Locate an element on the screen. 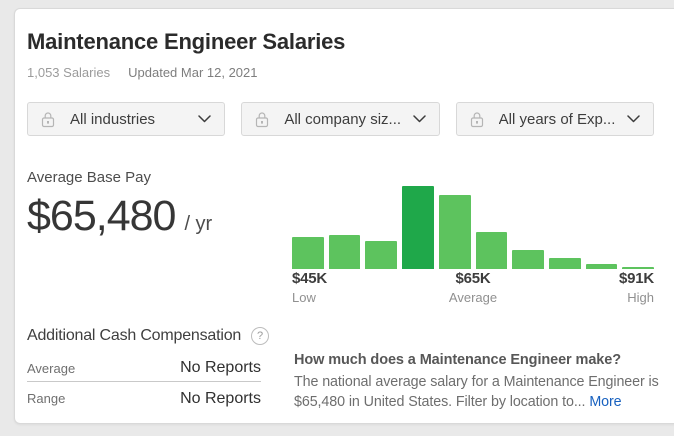  meta-row: 1,053 Salaries Updated Mar 12, 2021 is located at coordinates (142, 72).